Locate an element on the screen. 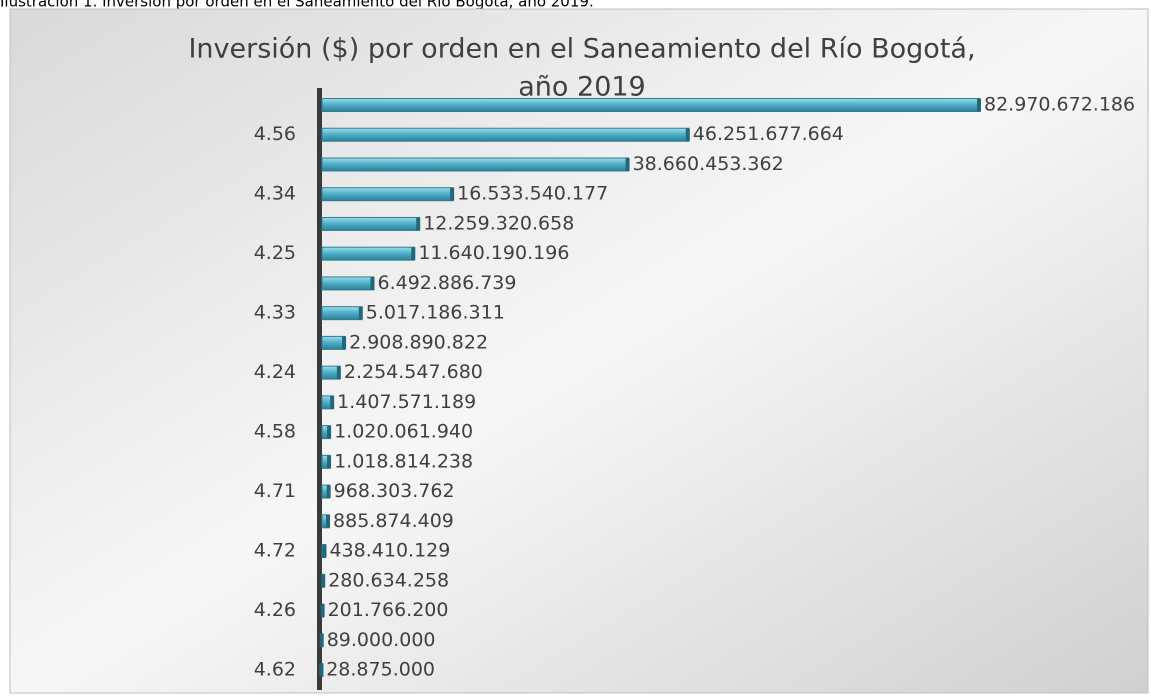 This screenshot has width=1151, height=698. value-label: 28.875.000 is located at coordinates (380, 670).